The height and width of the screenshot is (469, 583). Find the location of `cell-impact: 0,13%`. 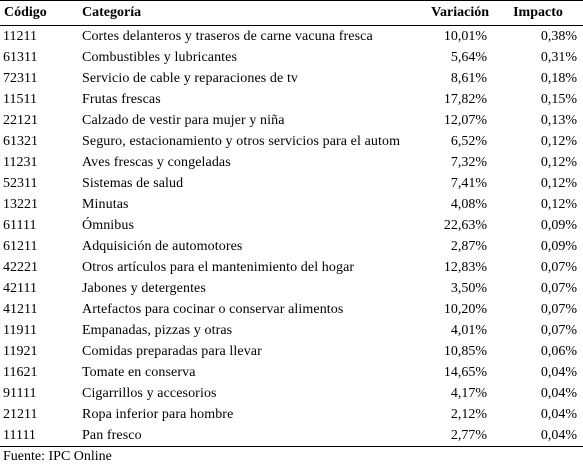

cell-impact: 0,13% is located at coordinates (558, 120).